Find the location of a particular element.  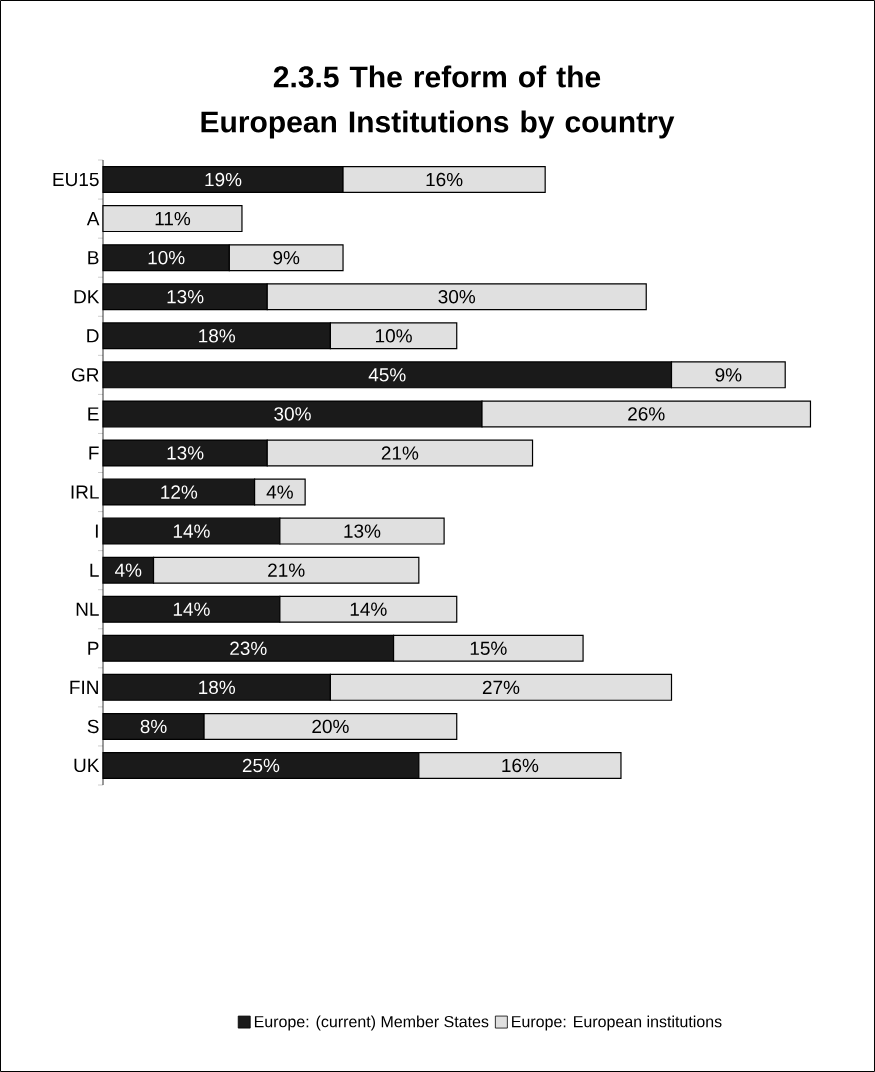

data-label: 23% is located at coordinates (248, 648).